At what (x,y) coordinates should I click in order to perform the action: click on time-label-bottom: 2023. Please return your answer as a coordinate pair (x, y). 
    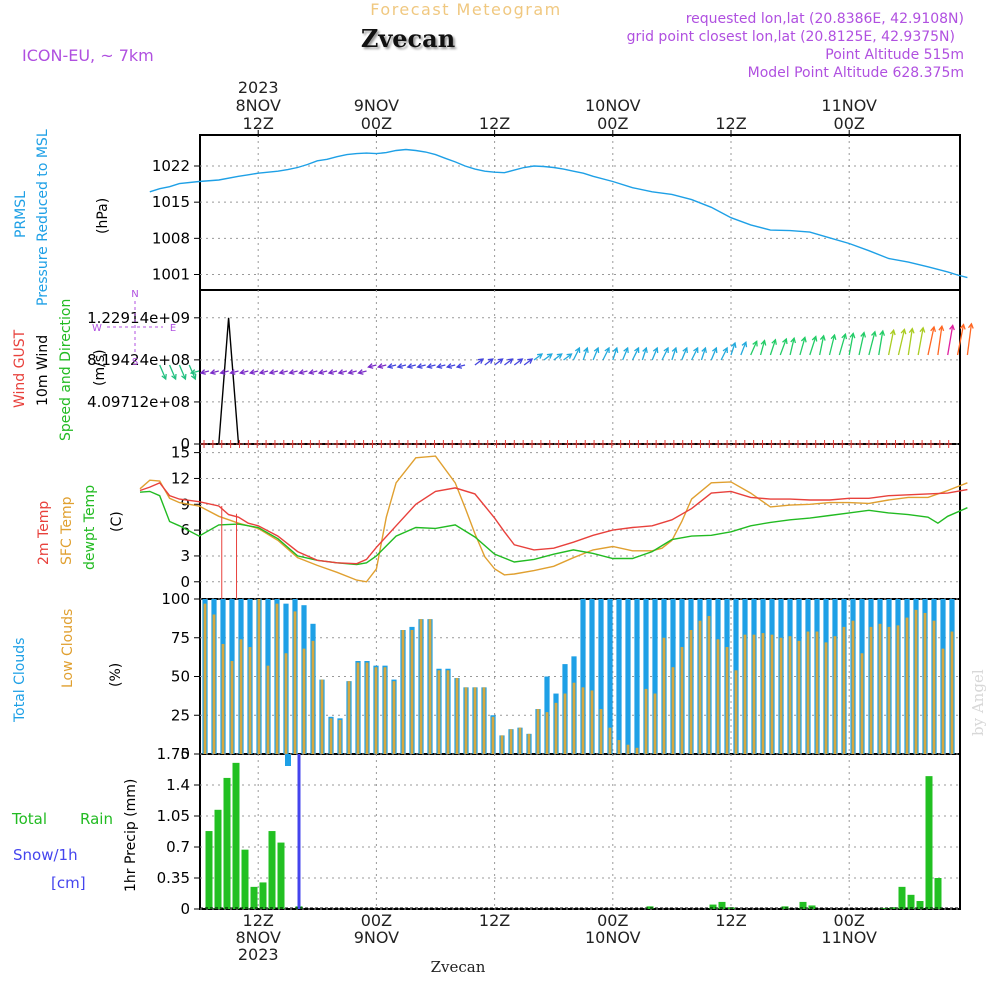
    Looking at the image, I should click on (258, 954).